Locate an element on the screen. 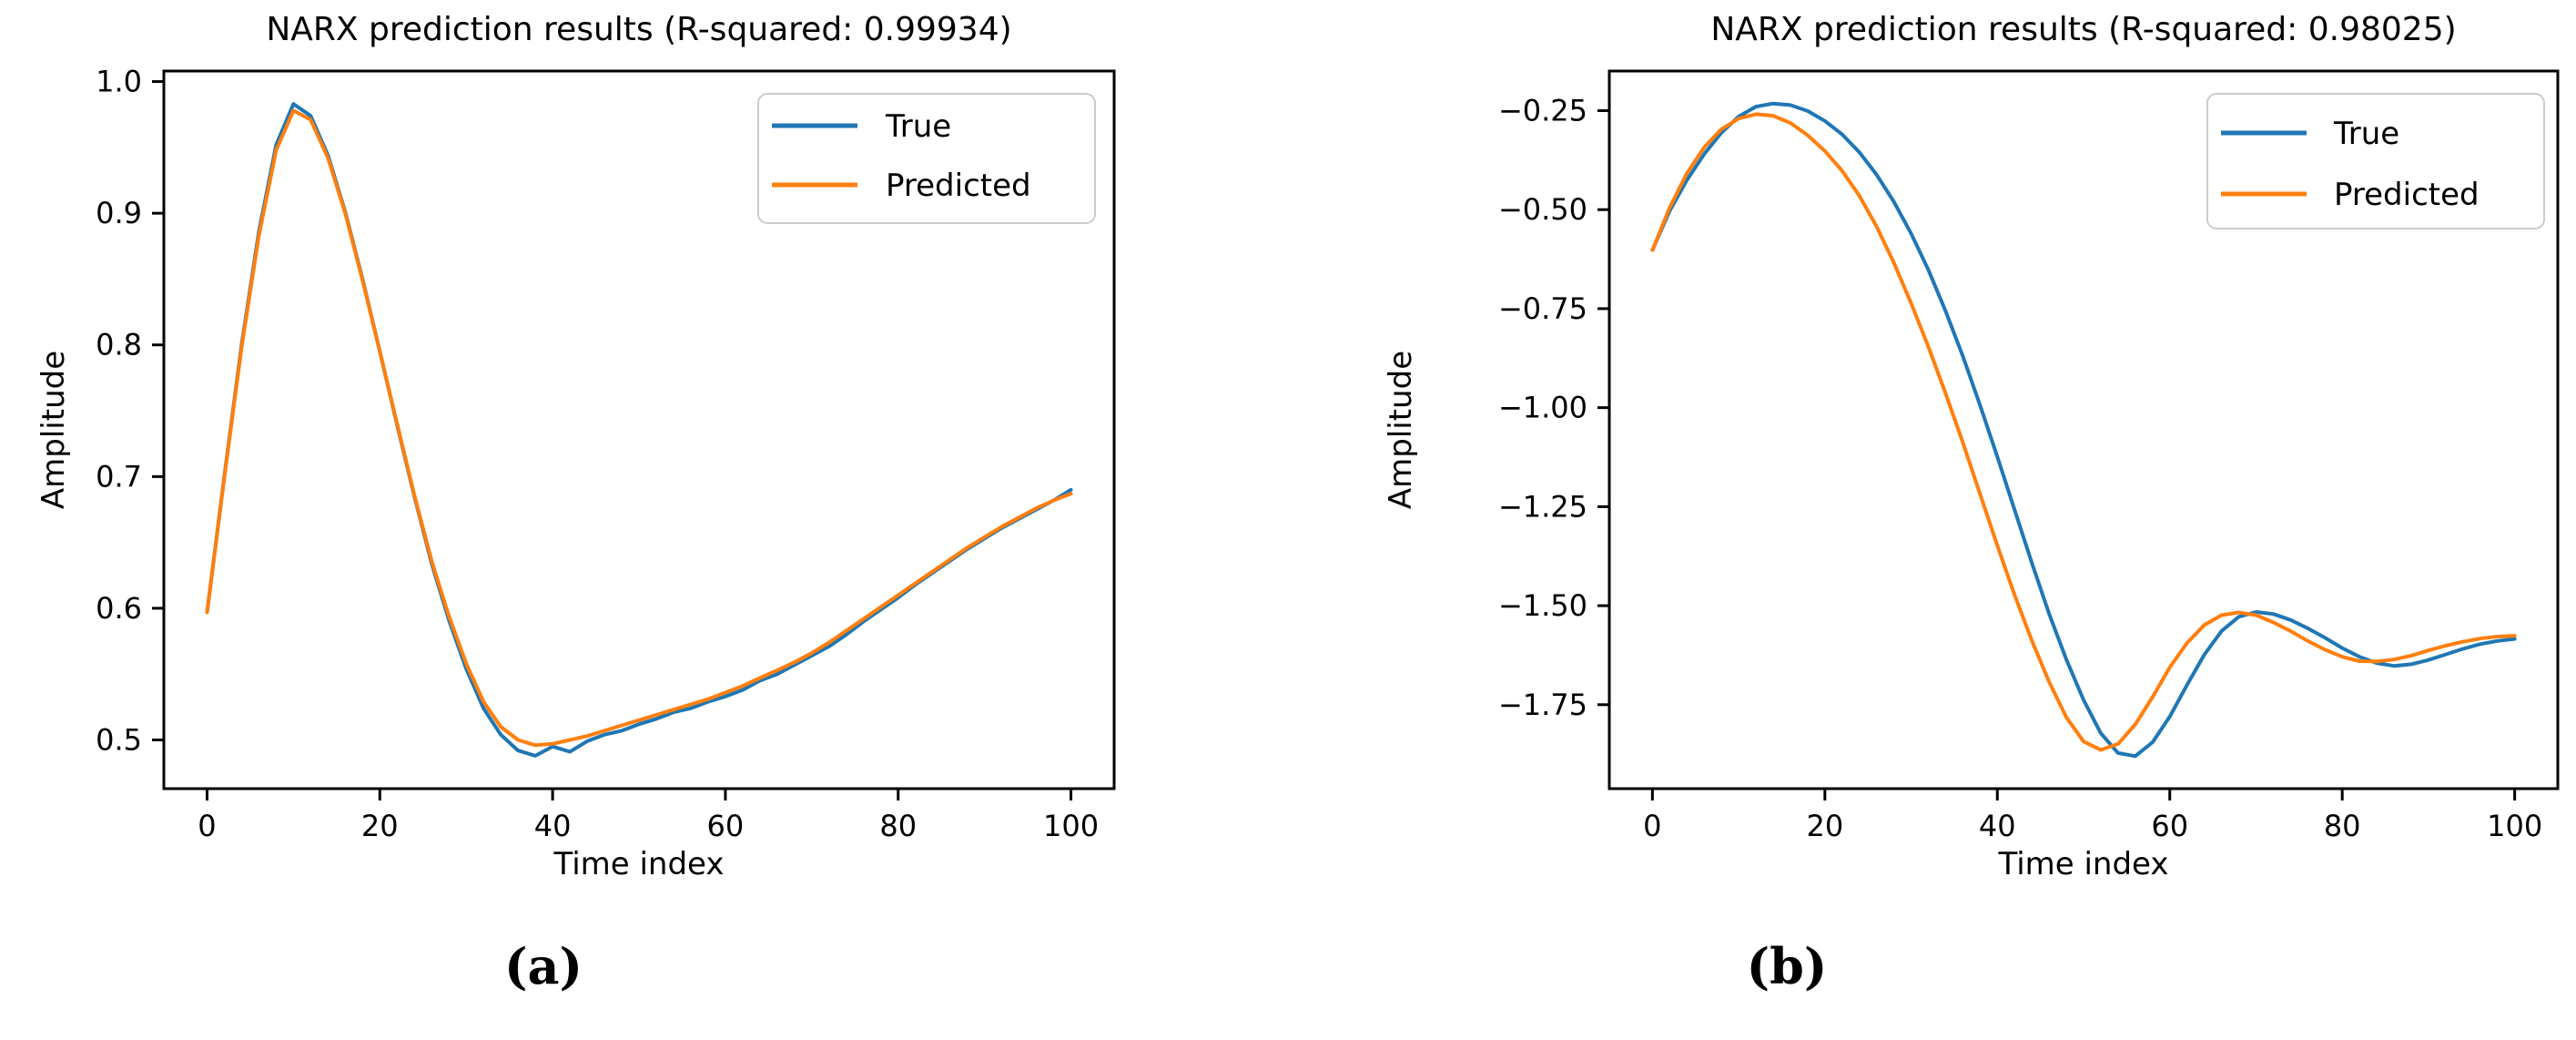 Image resolution: width=2576 pixels, height=1040 pixels. y-tick-label: 0.6 is located at coordinates (119, 609).